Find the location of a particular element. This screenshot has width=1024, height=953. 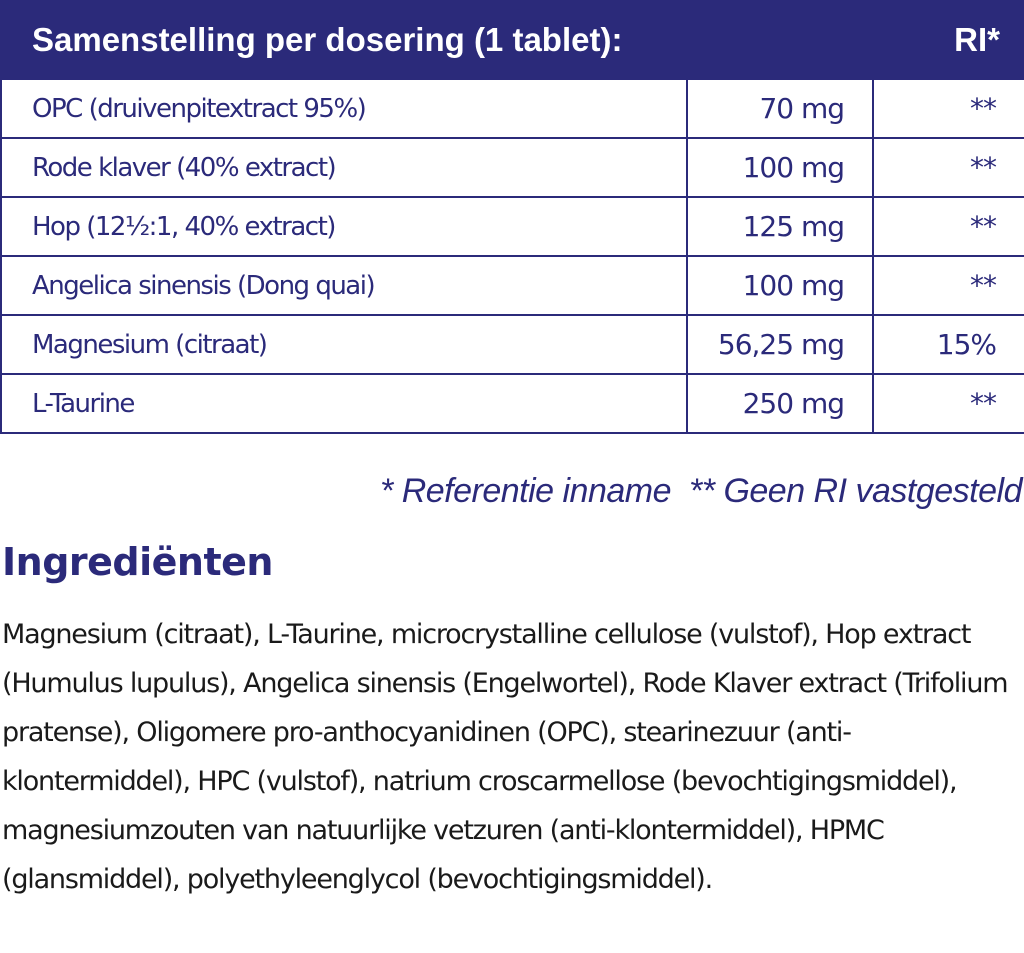

ingredient-name: L-Taurine is located at coordinates (344, 403).